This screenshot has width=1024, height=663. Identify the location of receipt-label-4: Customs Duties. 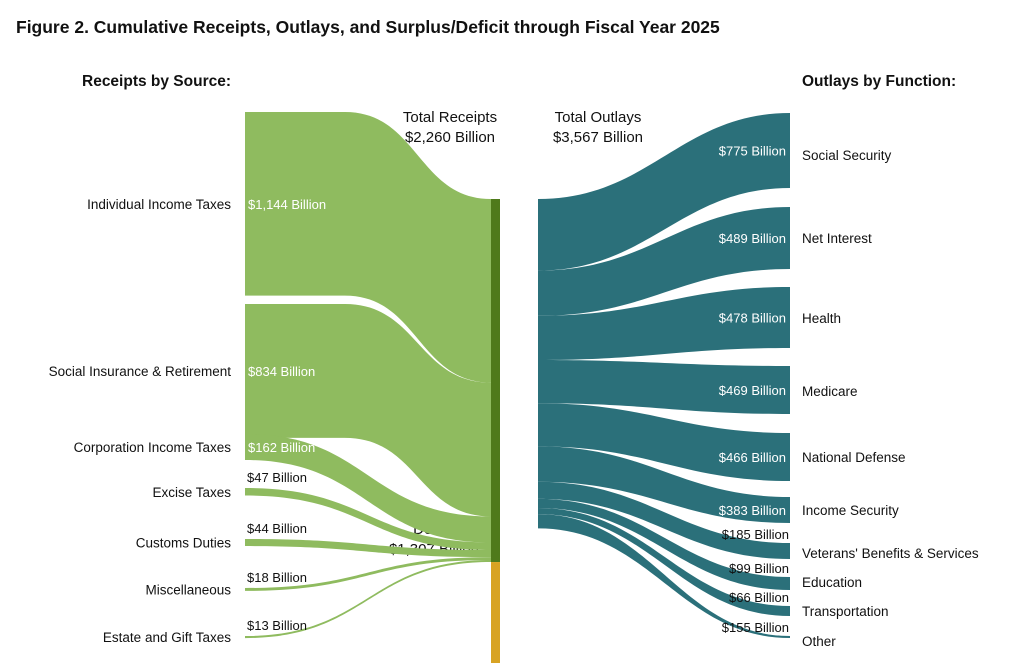
(184, 543).